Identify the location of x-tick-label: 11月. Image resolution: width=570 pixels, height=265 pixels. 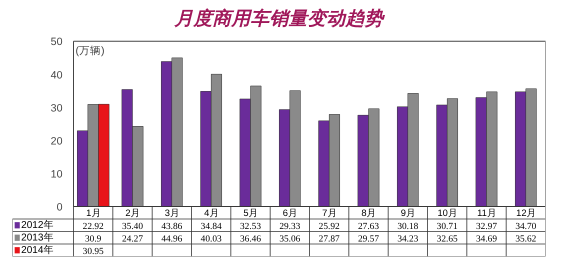
(486, 213).